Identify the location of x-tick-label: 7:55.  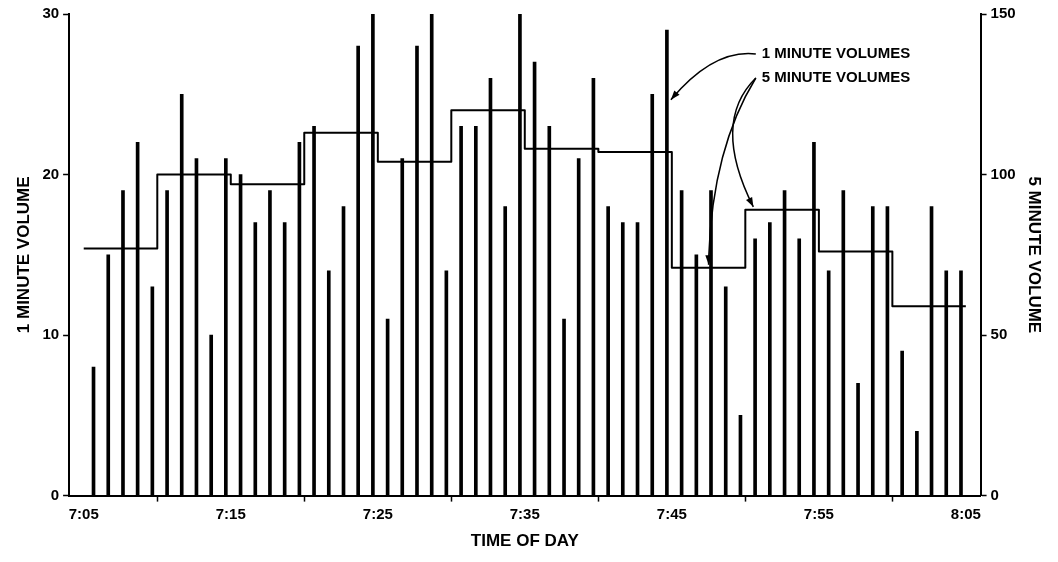
(818, 513).